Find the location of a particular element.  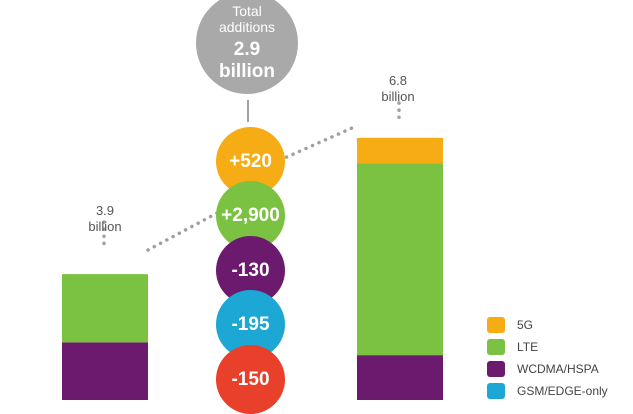

legend: 5G LTE WCDMA/HSPA GSM/EDGE-only is located at coordinates (547, 358).